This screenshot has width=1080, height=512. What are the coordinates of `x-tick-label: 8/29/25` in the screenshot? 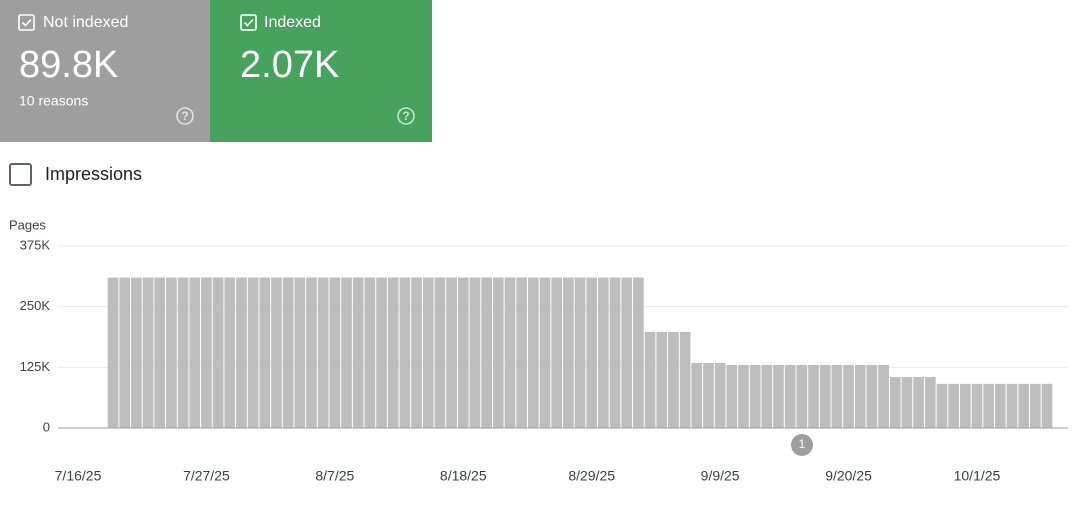 It's located at (591, 476).